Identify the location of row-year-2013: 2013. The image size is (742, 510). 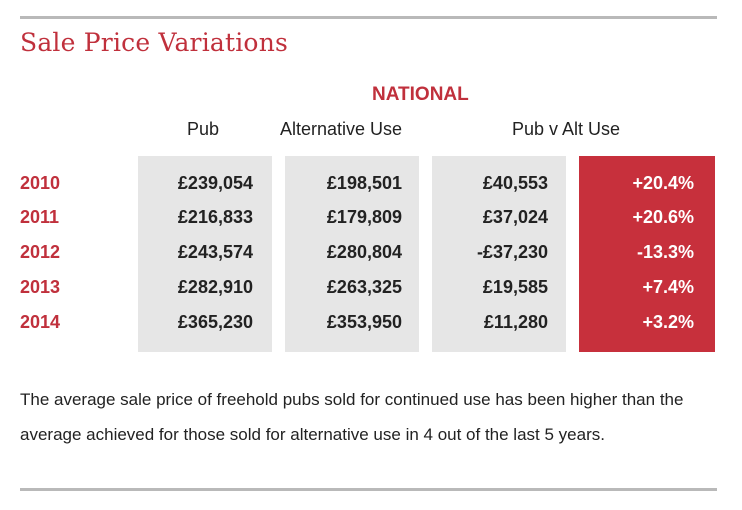
(40, 287).